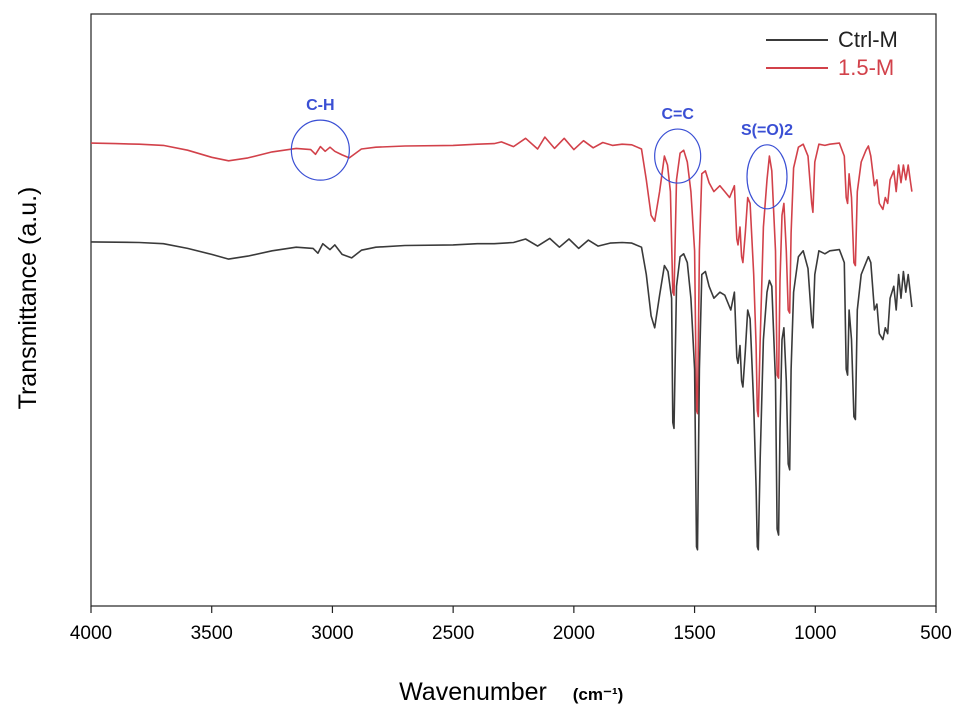 The image size is (956, 707). I want to click on annotation-label: C=C, so click(677, 114).